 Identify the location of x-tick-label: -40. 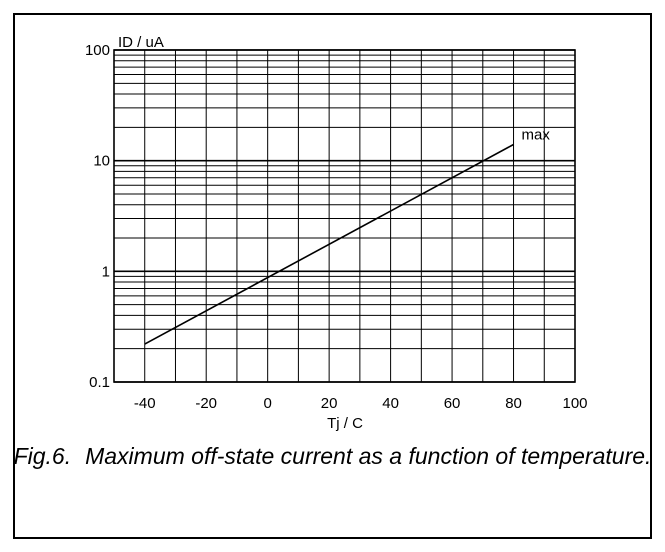
(145, 403).